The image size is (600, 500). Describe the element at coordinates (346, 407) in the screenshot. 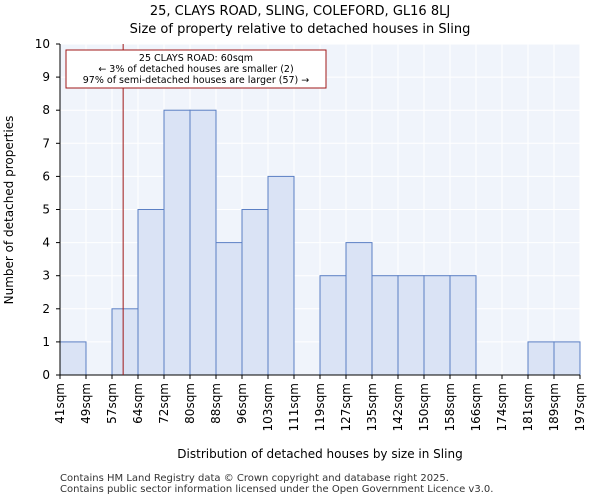

I see `x-tick-label: 127sqm` at that location.